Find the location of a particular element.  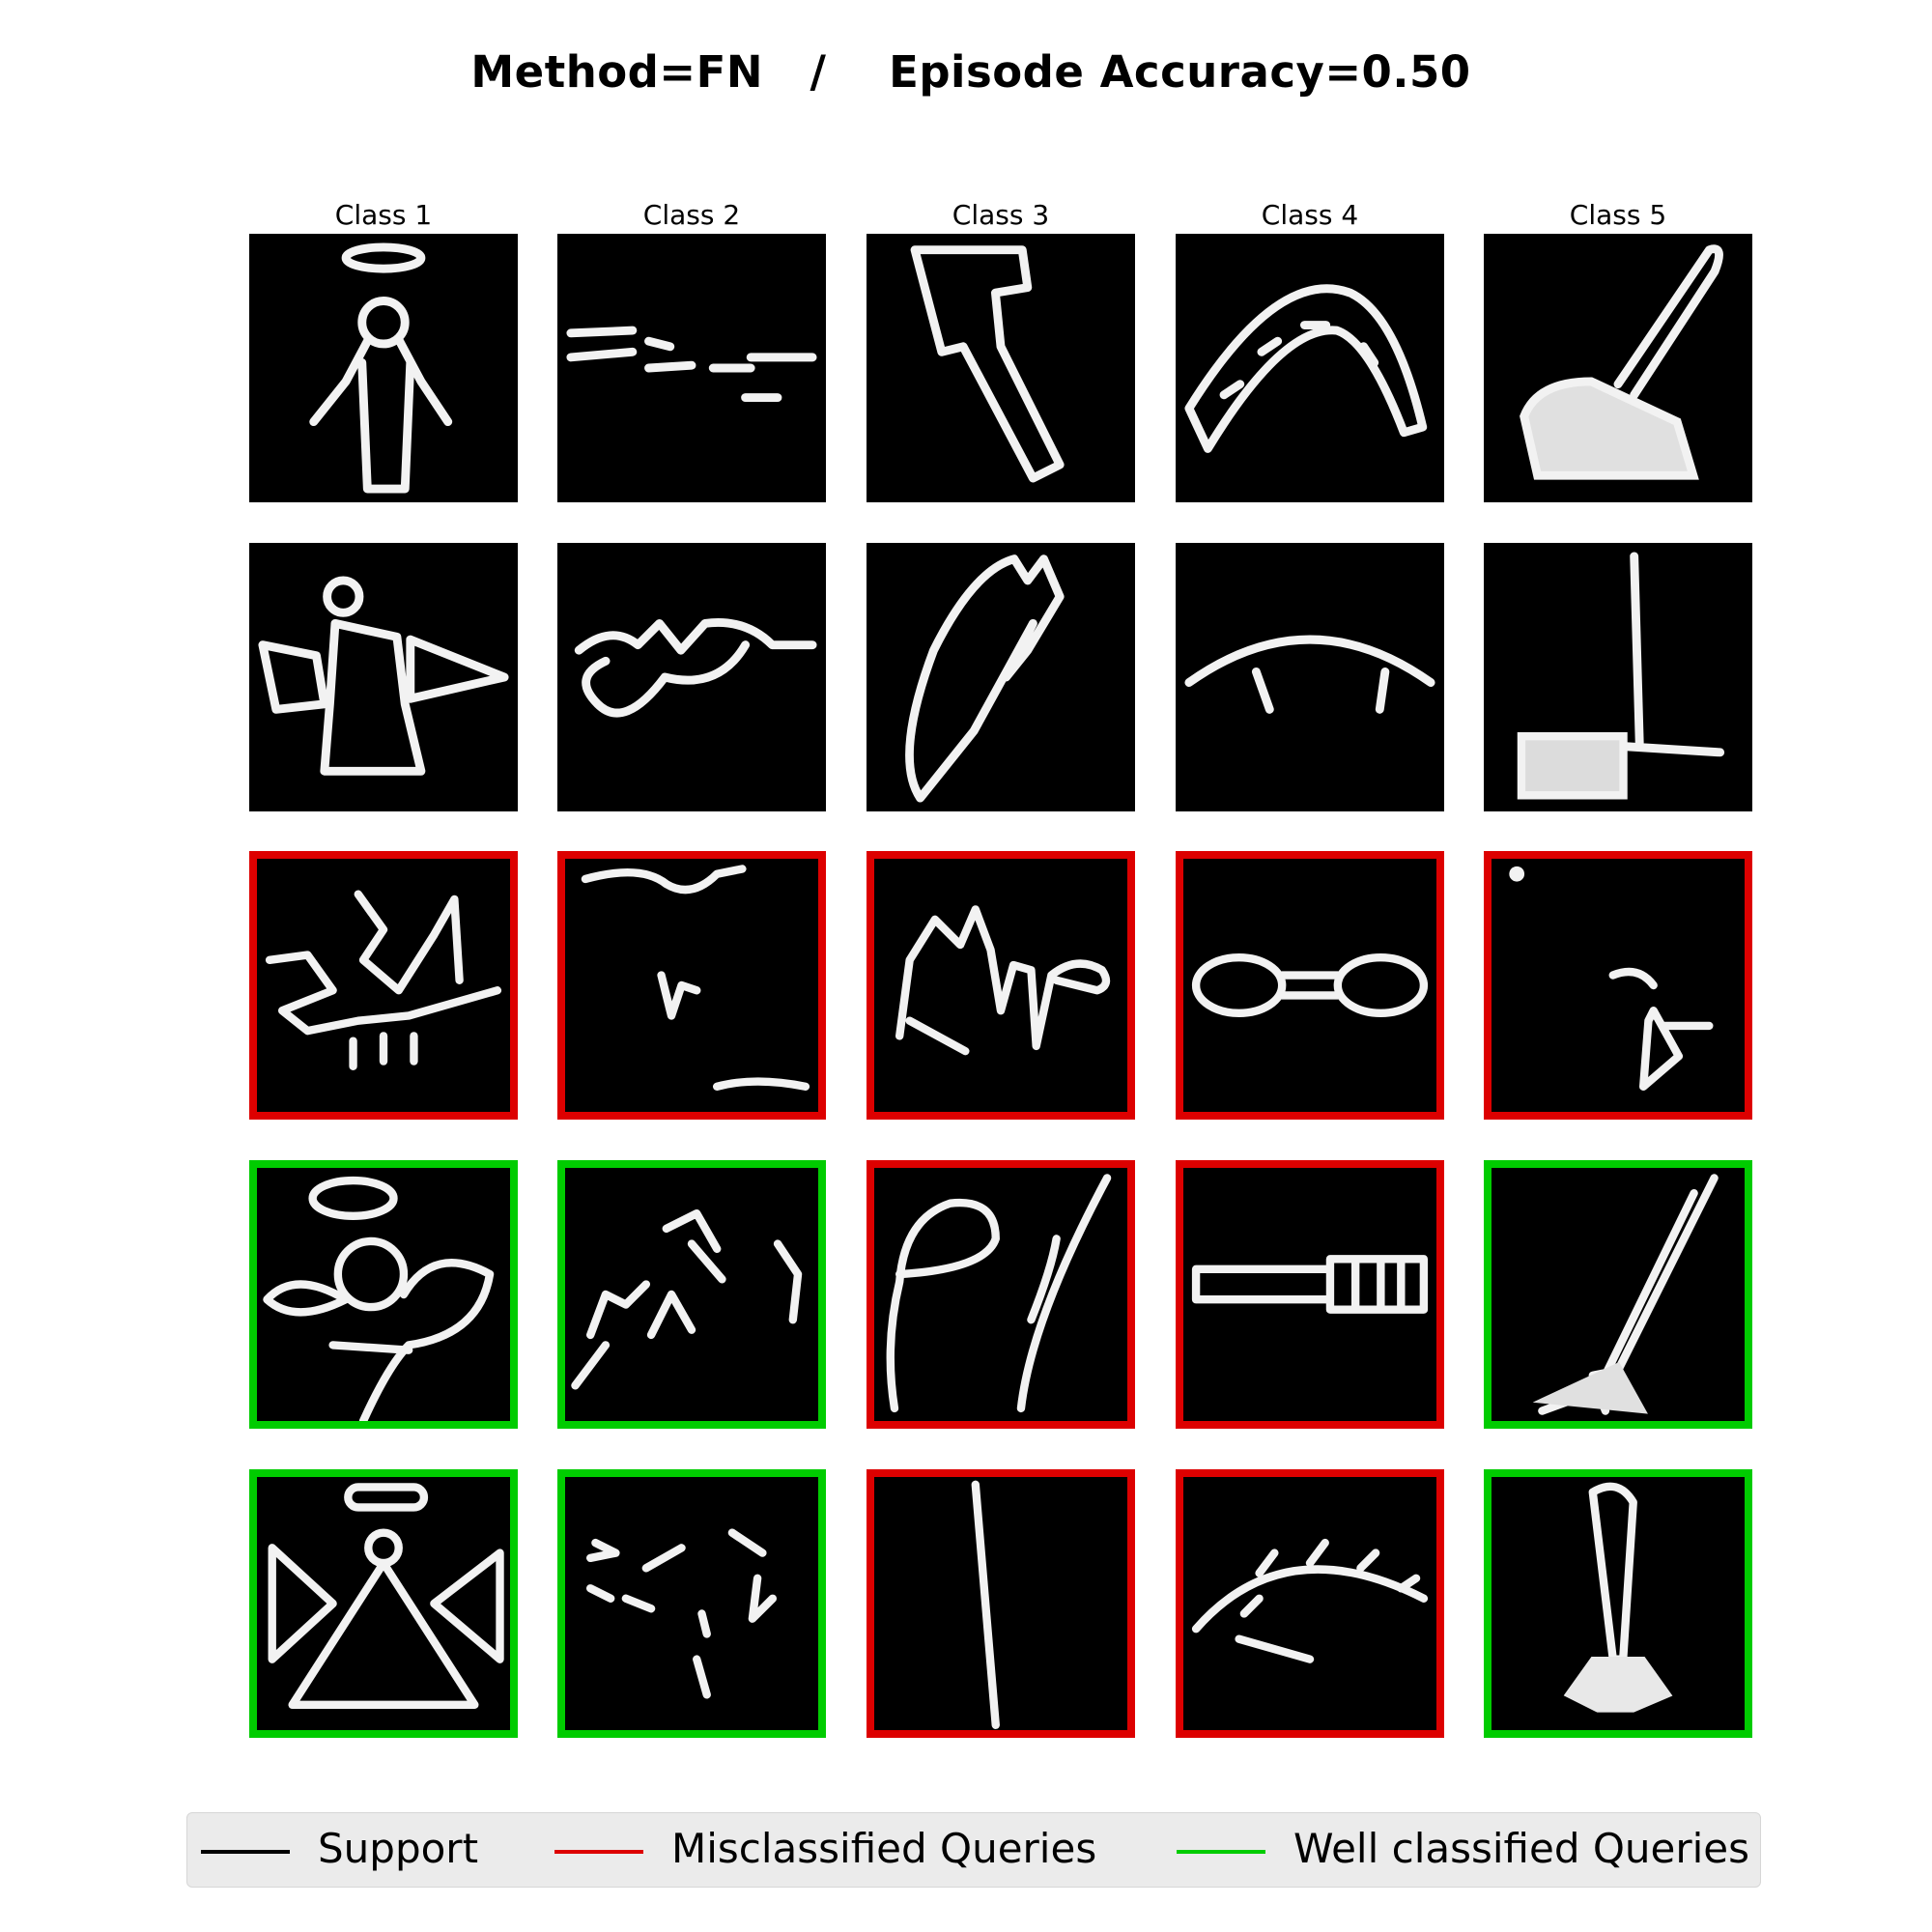

well-classified-query-image-r4-c5 is located at coordinates (1618, 1294).